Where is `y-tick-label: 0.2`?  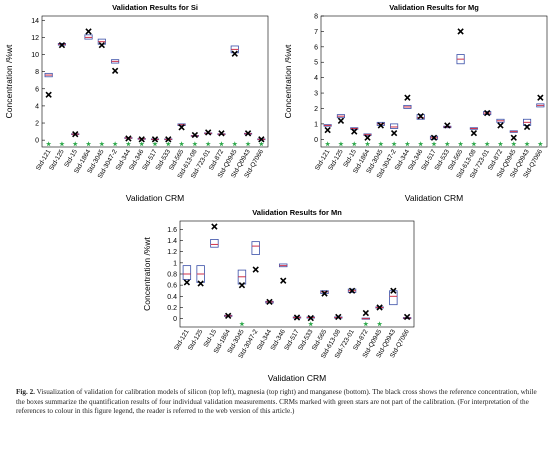
y-tick-label: 0.2 is located at coordinates (172, 308).